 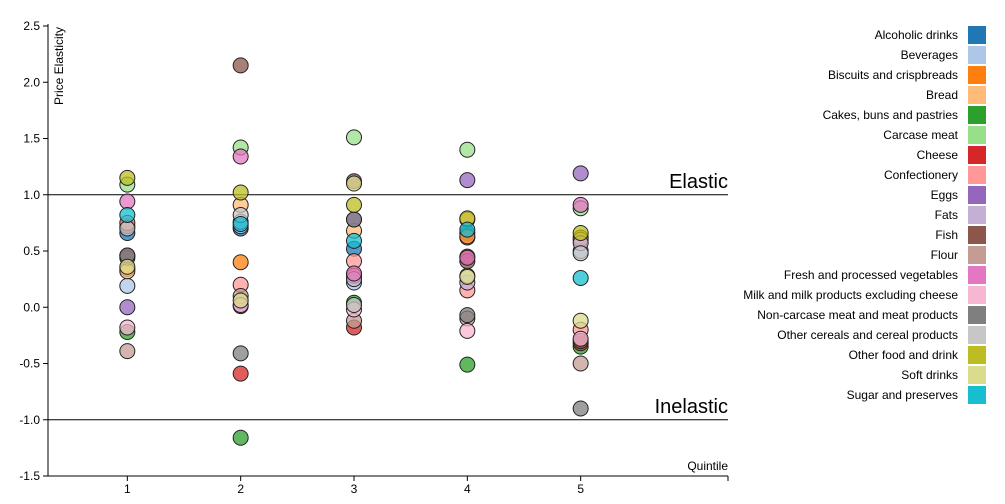 I want to click on y-tick-label: 1.0, so click(x=31, y=195).